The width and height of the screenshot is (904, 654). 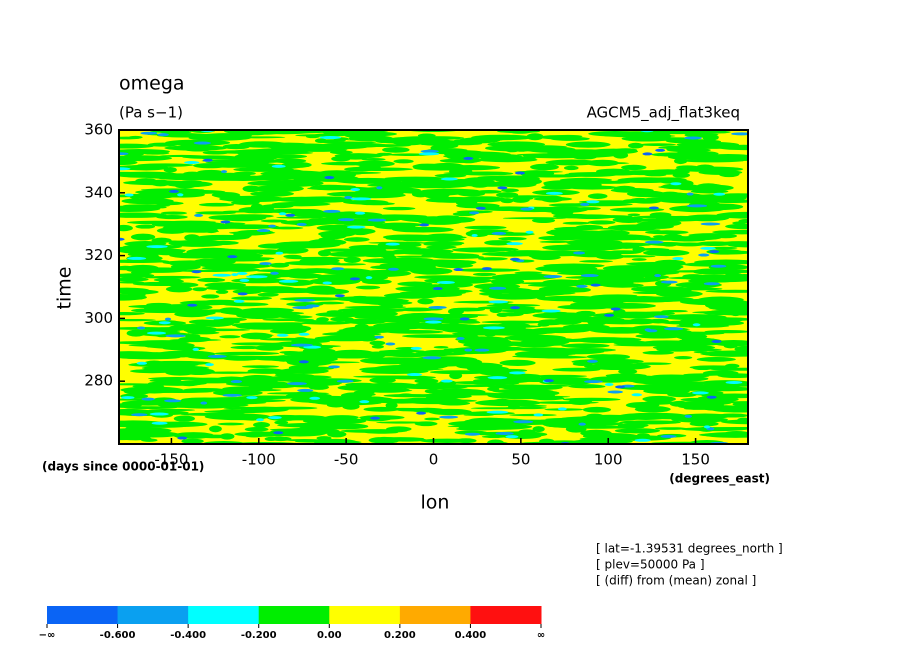 I want to click on x-tick-label: 0, so click(x=434, y=460).